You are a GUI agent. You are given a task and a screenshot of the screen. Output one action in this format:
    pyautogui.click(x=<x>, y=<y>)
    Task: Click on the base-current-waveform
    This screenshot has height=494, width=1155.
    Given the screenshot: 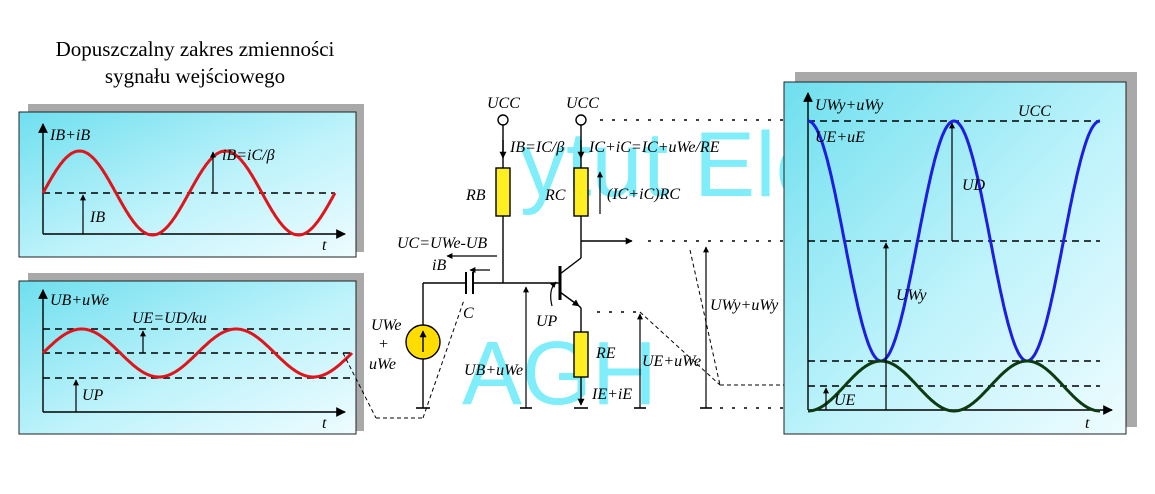 What is the action you would take?
    pyautogui.click(x=189, y=193)
    